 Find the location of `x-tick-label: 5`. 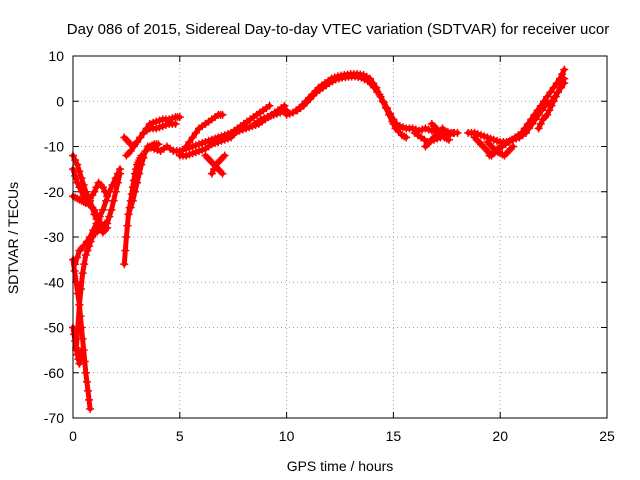

x-tick-label: 5 is located at coordinates (180, 436).